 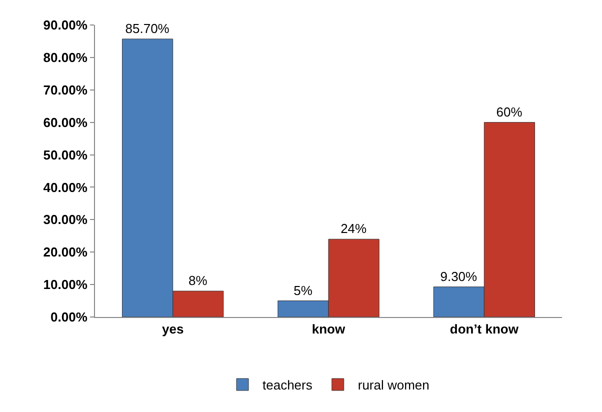 What do you see at coordinates (394, 385) in the screenshot?
I see `legend-label: rural women` at bounding box center [394, 385].